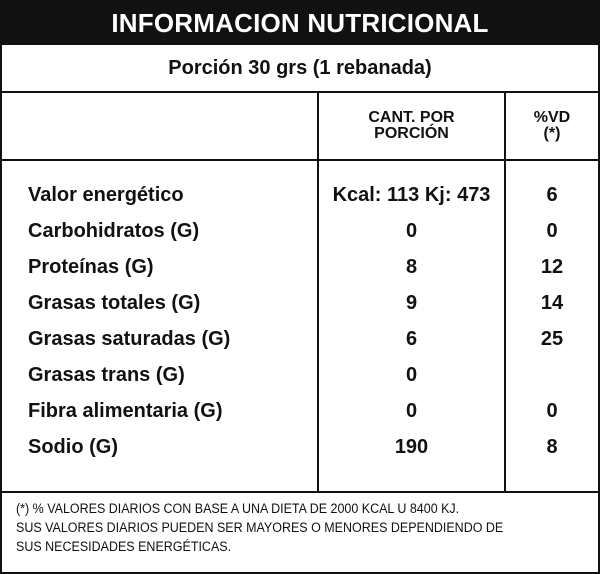 This screenshot has width=600, height=574. Describe the element at coordinates (300, 492) in the screenshot. I see `footnote-divider` at that location.